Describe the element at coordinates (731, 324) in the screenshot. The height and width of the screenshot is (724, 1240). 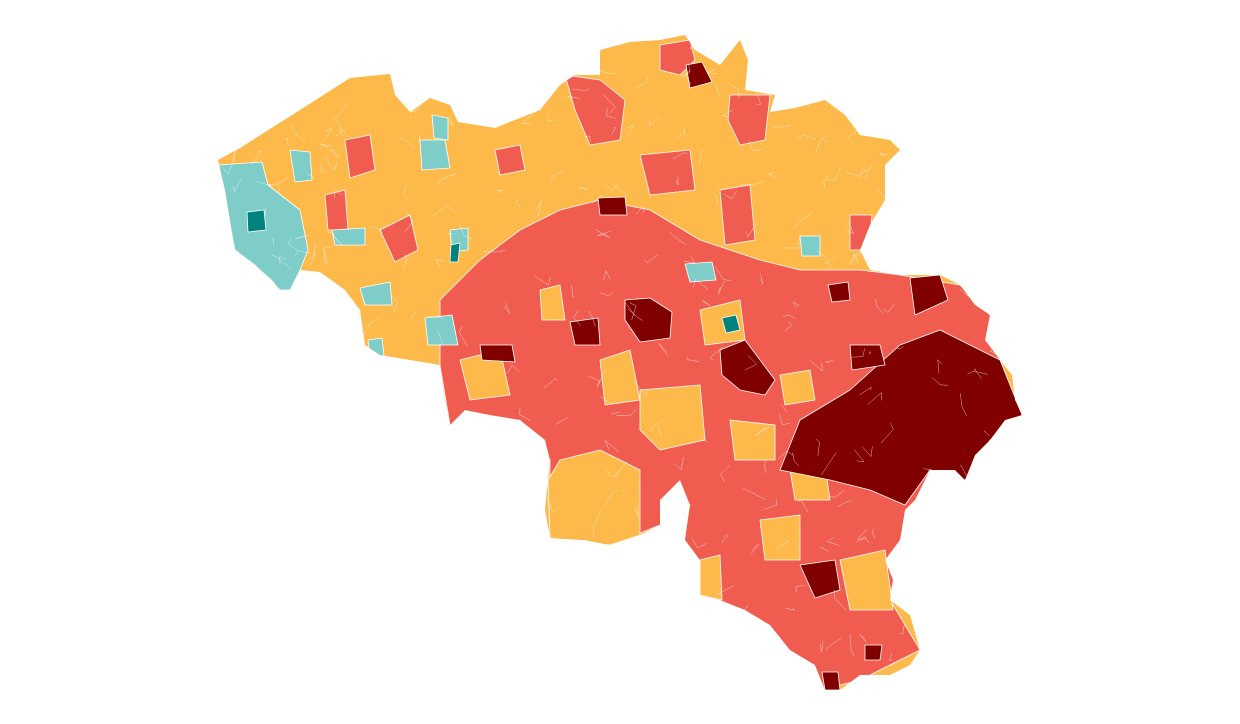
I see `municipality-darkteal` at that location.